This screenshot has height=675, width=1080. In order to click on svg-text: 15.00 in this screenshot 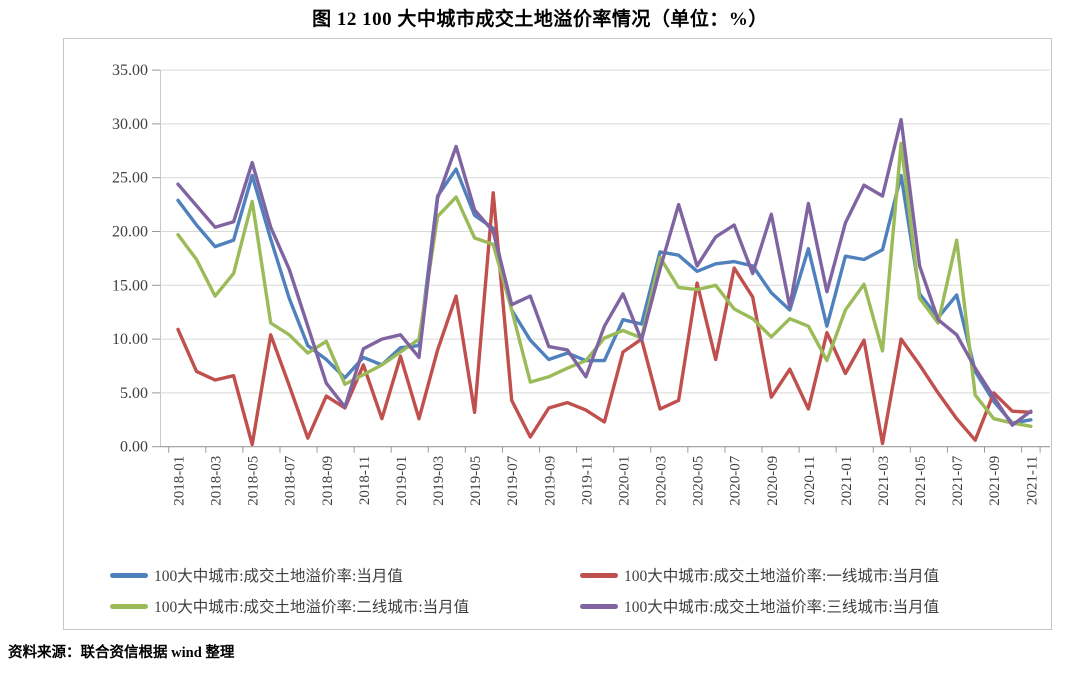, I will do `click(130, 285)`.